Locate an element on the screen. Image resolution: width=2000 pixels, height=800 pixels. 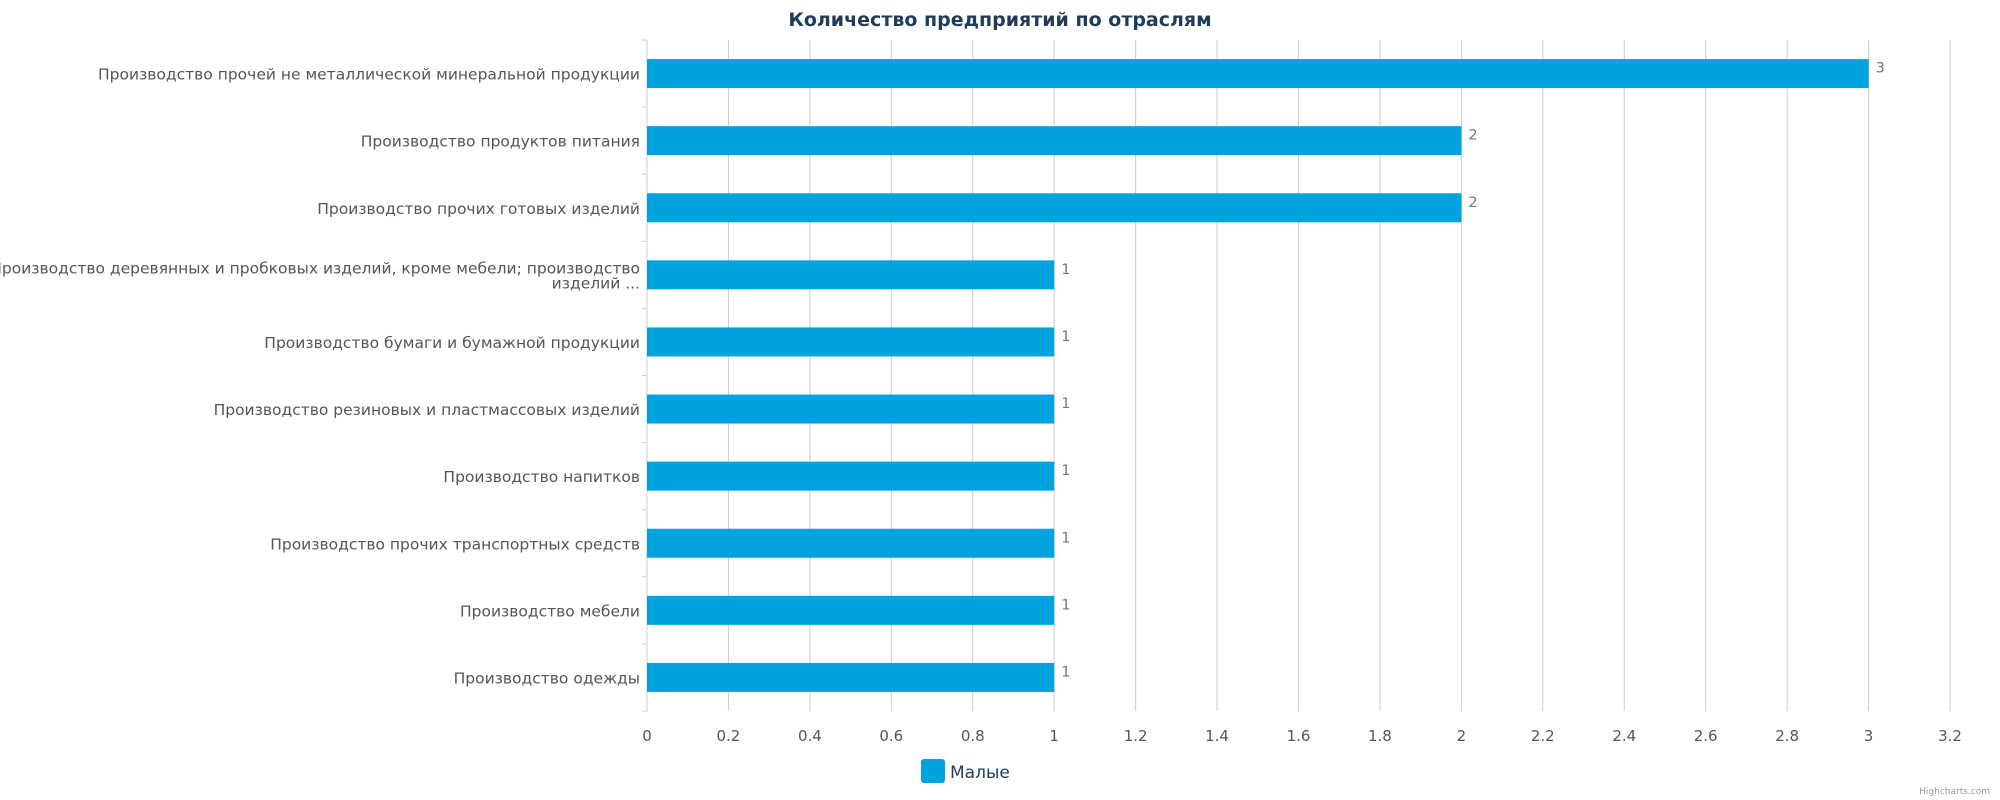
x-tick-label: 2.6 is located at coordinates (1706, 736).